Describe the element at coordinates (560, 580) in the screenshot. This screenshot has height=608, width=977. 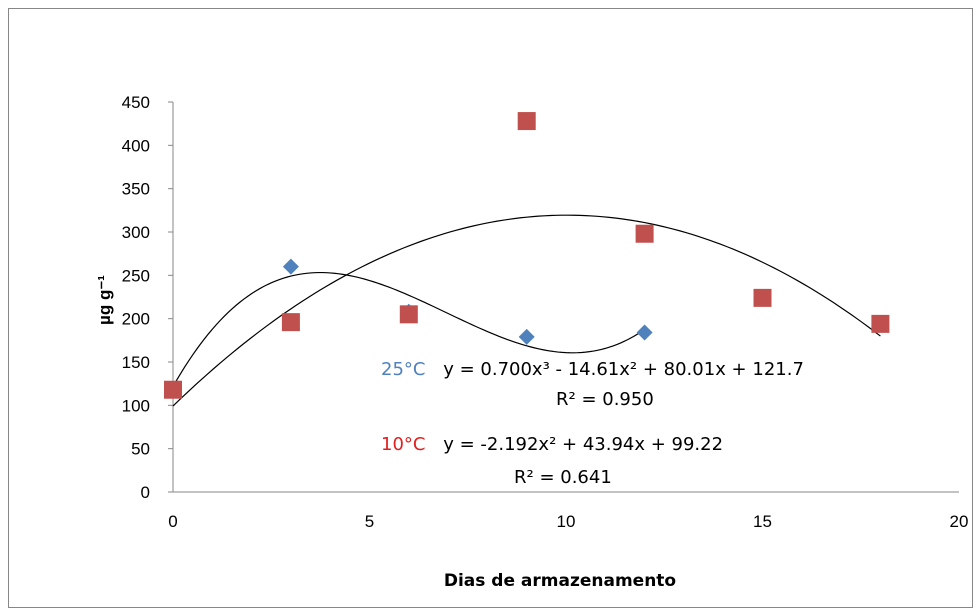
I see `x-axis-title: Dias de armazenamento` at that location.